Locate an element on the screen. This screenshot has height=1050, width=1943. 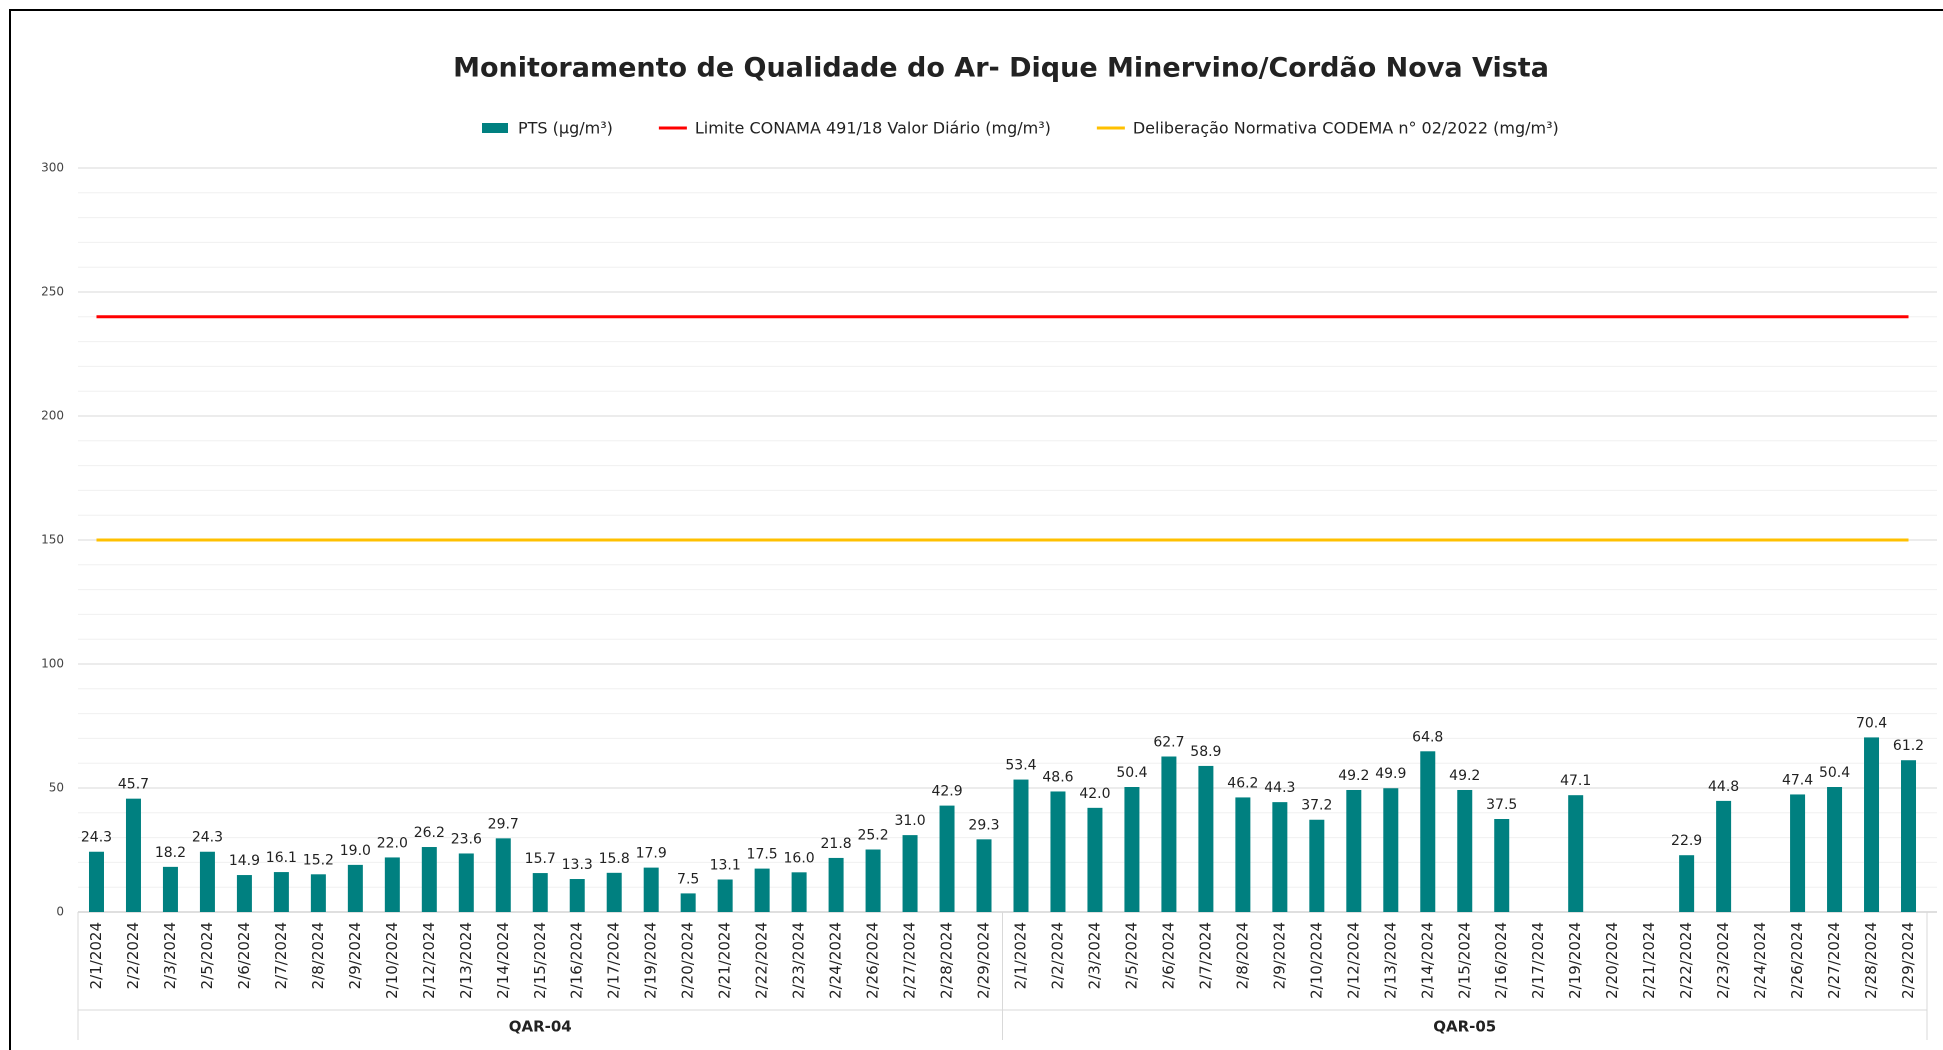
legend-label: PTS (µg/m³) is located at coordinates (565, 128).